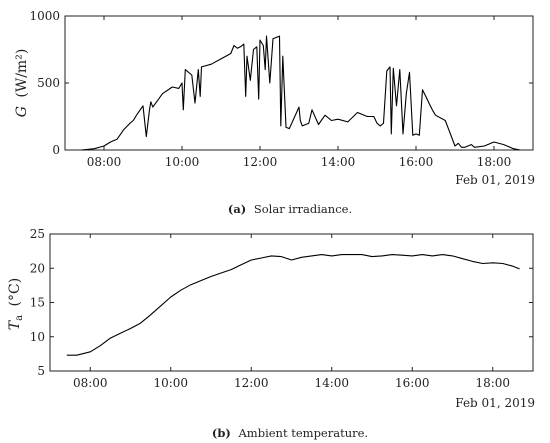 Image resolution: width=550 pixels, height=443 pixels. I want to click on x-tick-label-a-4: 16:00, so click(416, 162).